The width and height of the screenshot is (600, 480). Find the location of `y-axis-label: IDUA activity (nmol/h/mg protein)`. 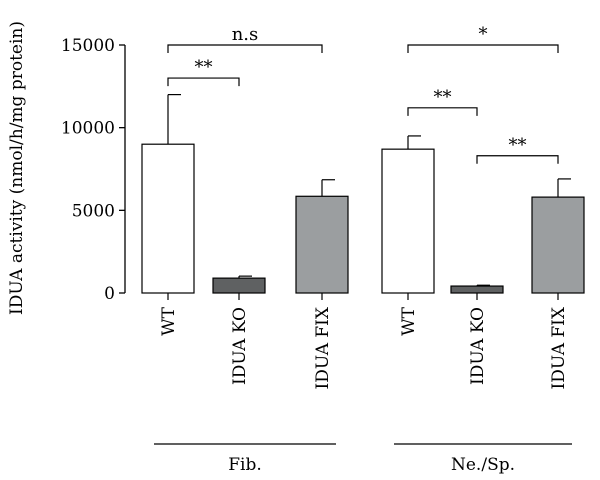

y-axis-label: IDUA activity (nmol/h/mg protein) is located at coordinates (17, 168).